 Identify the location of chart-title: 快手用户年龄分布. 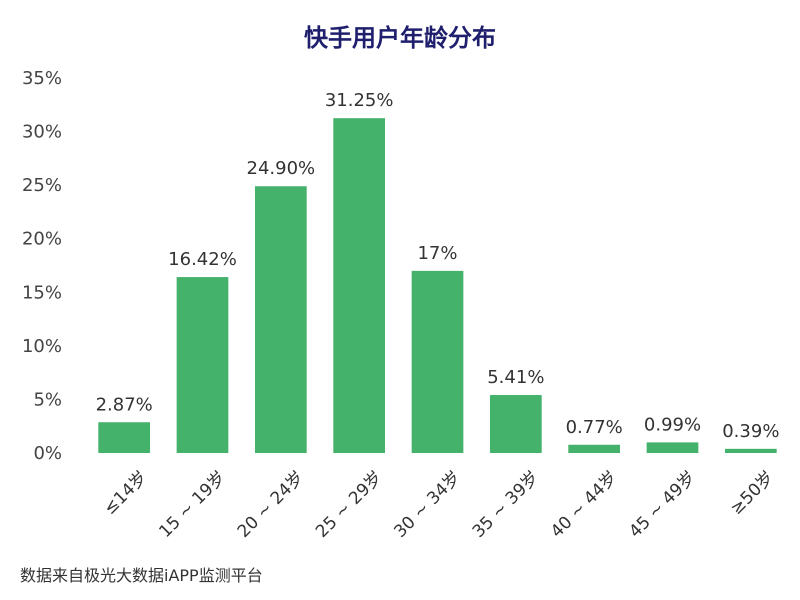
(400, 38).